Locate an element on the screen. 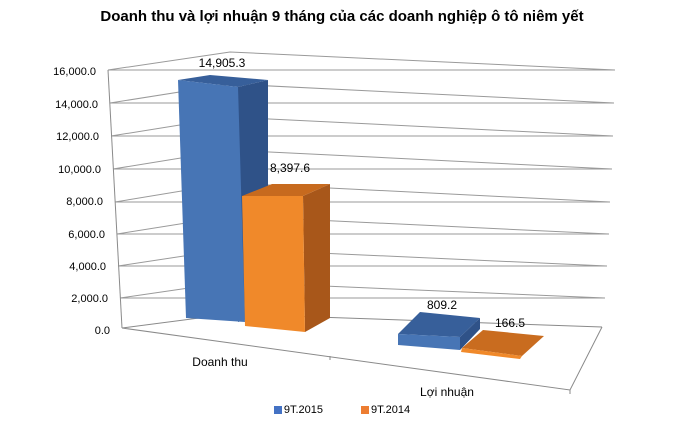  svg-text: 14,000.0 is located at coordinates (76, 105).